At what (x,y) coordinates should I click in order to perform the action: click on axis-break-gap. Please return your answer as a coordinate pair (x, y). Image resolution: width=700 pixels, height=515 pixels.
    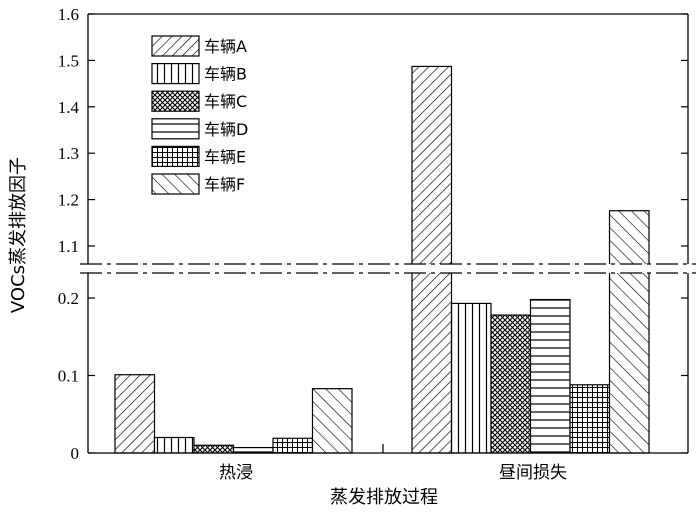
    Looking at the image, I should click on (388, 268).